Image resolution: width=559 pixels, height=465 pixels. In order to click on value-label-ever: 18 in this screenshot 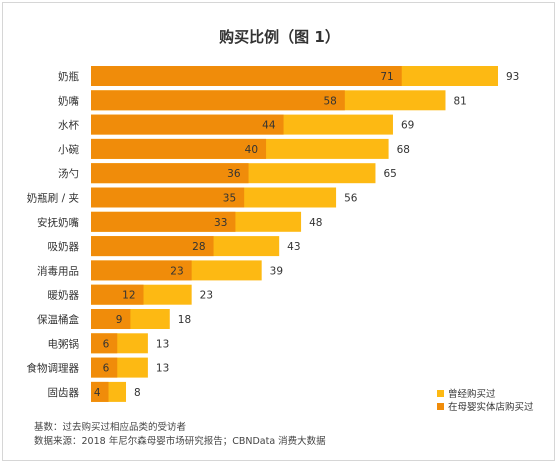, I will do `click(184, 320)`.